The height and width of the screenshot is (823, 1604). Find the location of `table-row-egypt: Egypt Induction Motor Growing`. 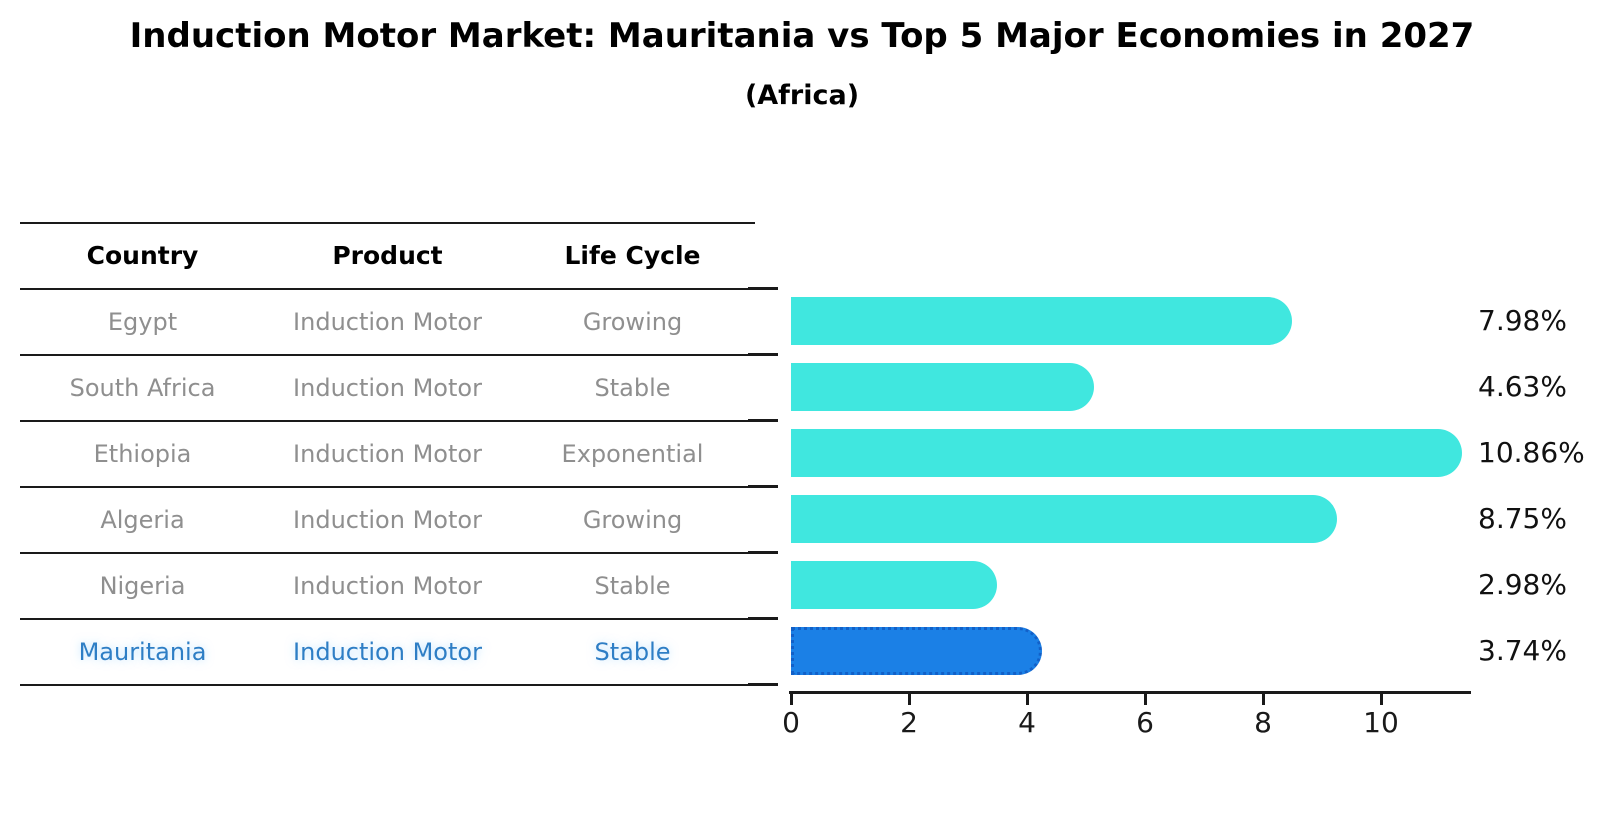

table-row-egypt: Egypt Induction Motor Growing is located at coordinates (387, 321).